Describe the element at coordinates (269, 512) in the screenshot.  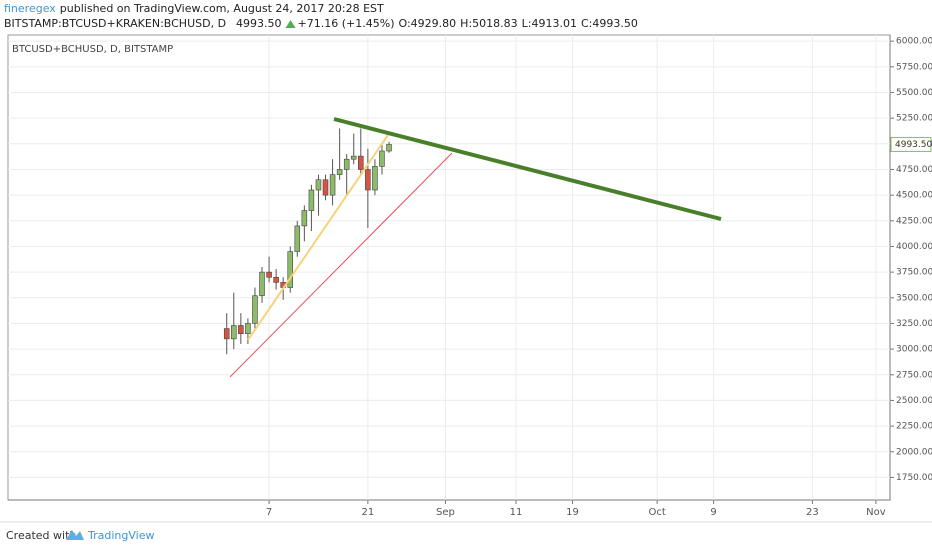
I see `x-tick-label: 7` at that location.